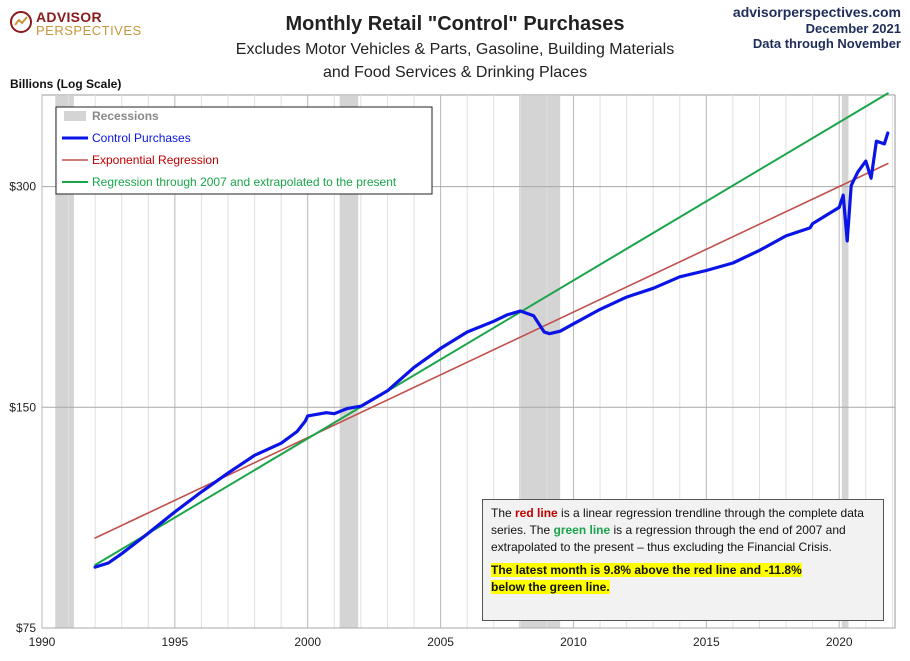 This screenshot has height=661, width=910. I want to click on x-tick-label-2005: 2005, so click(440, 642).